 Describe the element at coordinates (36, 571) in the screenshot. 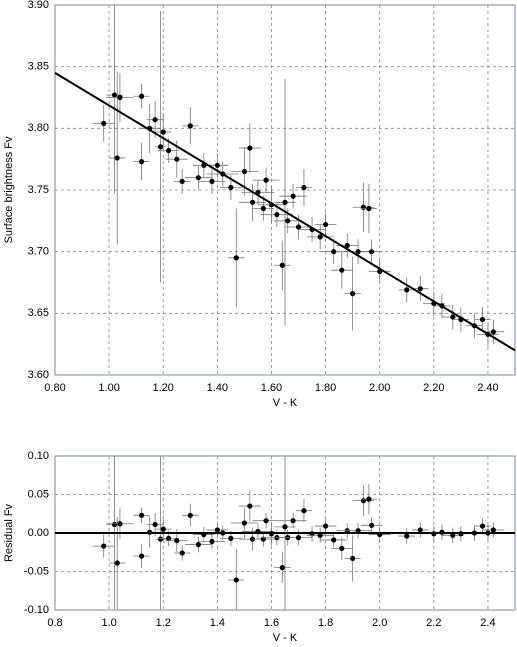

I see `y-tick-label: -0.05` at that location.